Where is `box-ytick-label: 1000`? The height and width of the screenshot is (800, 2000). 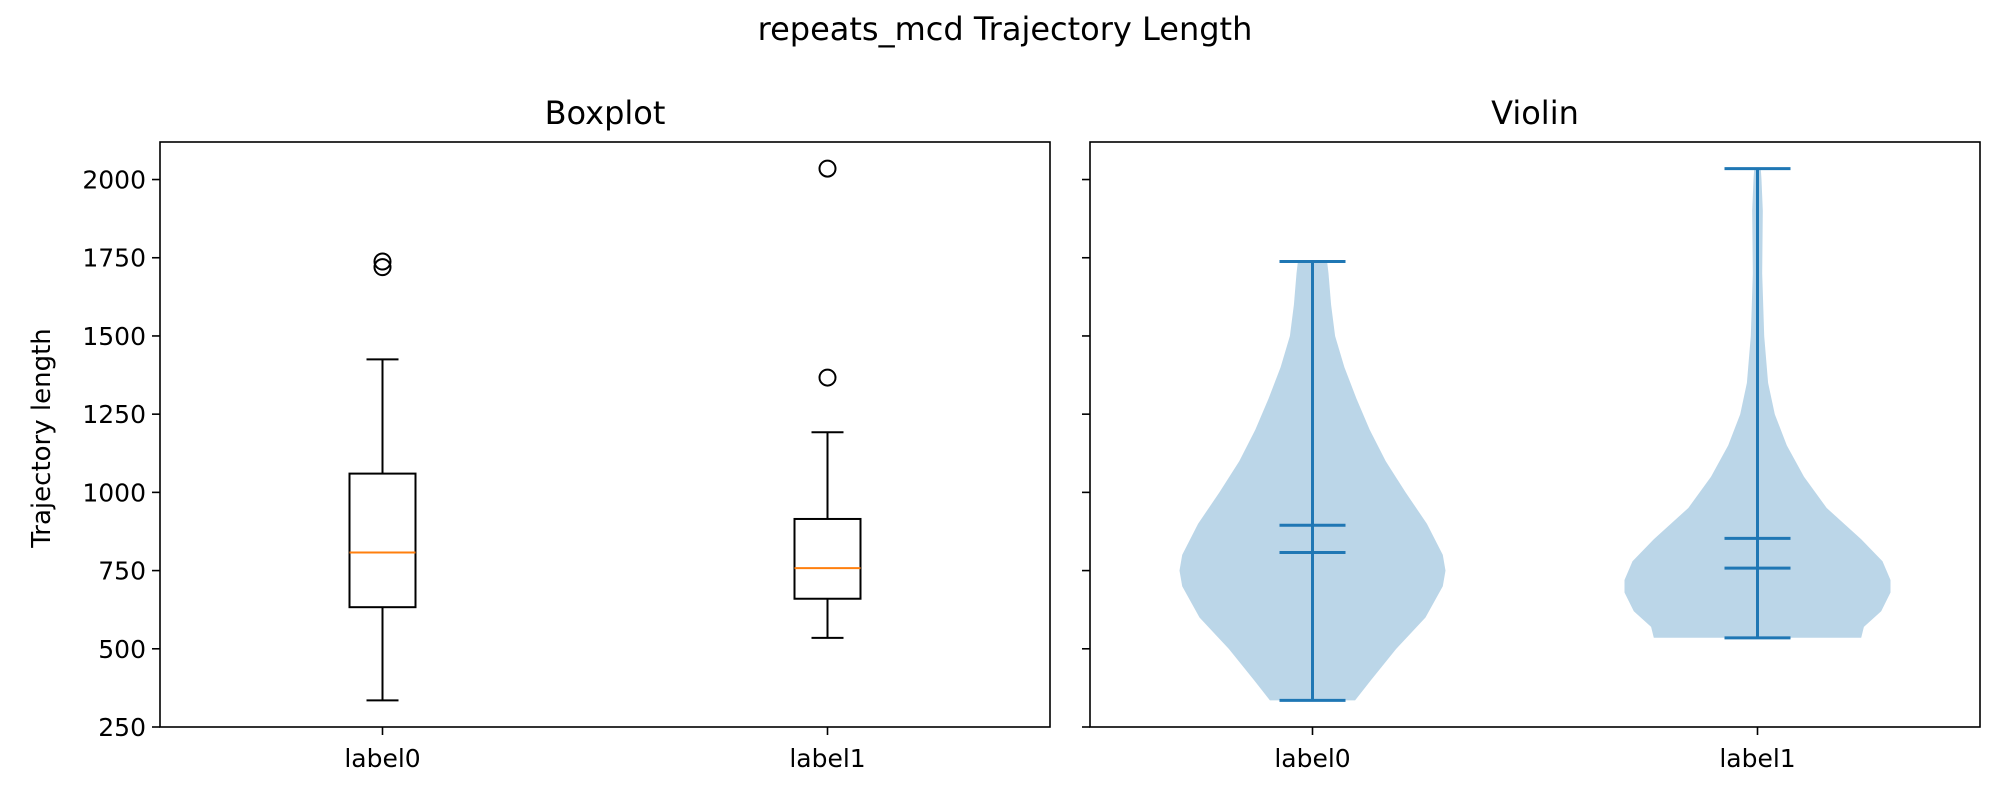 box-ytick-label: 1000 is located at coordinates (114, 492).